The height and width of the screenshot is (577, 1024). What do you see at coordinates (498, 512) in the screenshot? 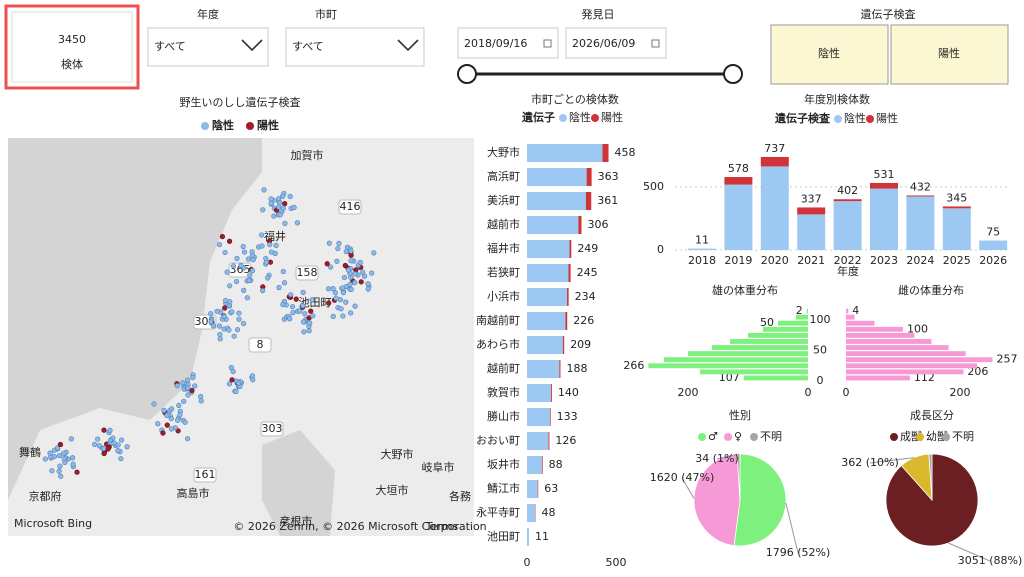
I see `y-tick-label: 永平寺町` at bounding box center [498, 512].